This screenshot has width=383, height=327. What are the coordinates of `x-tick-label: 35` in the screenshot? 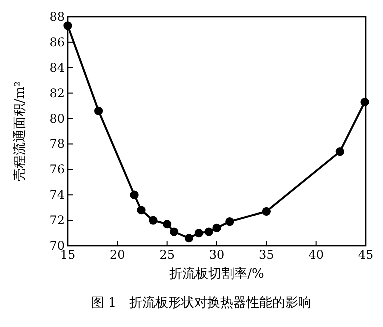 It's located at (266, 255).